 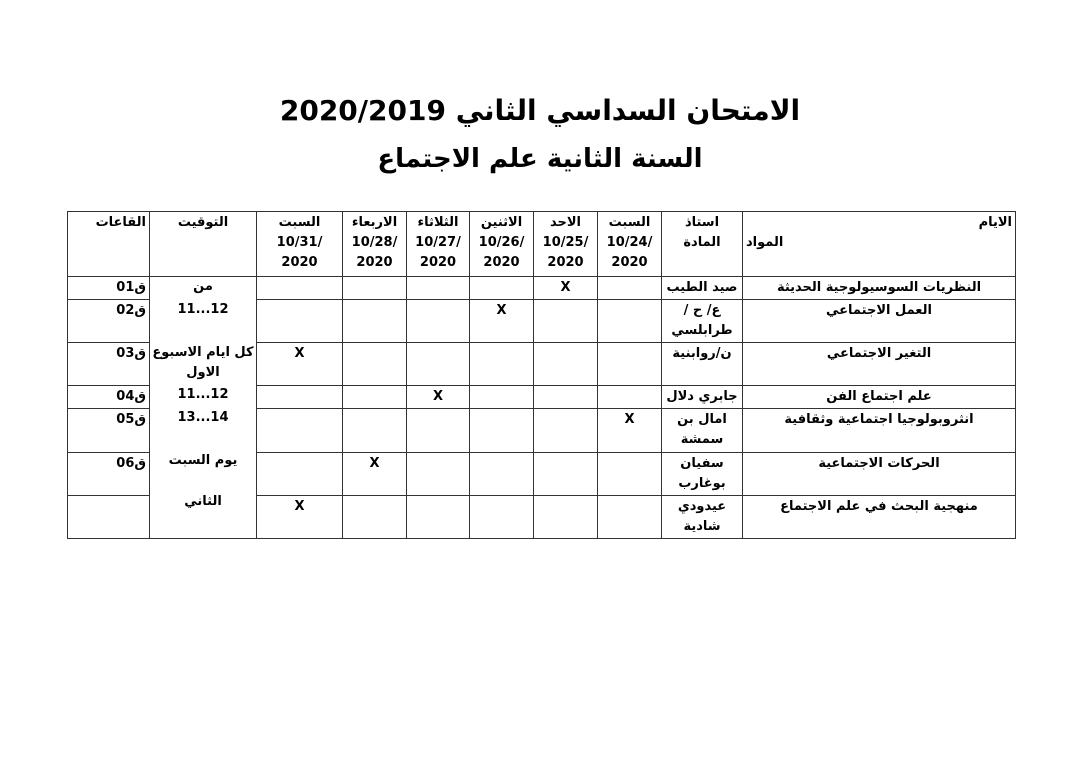 What do you see at coordinates (702, 321) in the screenshot?
I see `professor-cell: ع/ ح / طرابلسي` at bounding box center [702, 321].